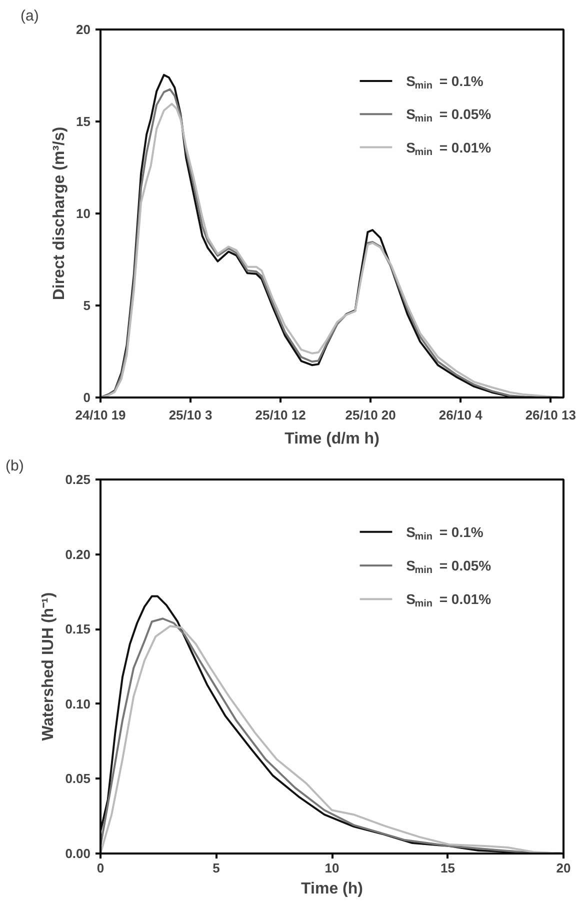 The height and width of the screenshot is (911, 585). What do you see at coordinates (78, 554) in the screenshot?
I see `y-tick-label: 0.20` at bounding box center [78, 554].